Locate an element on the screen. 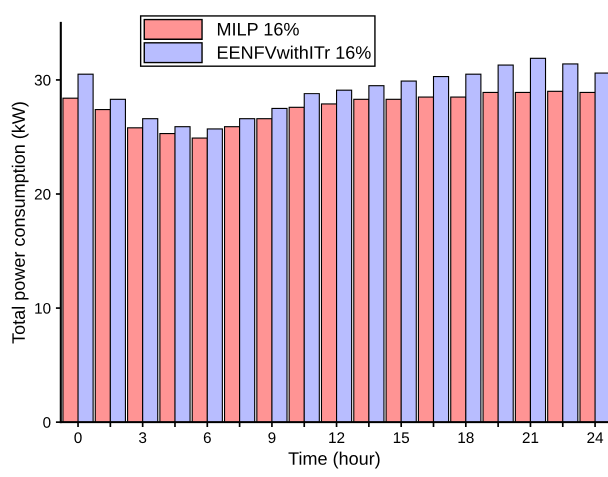  x-tick-label: 0 is located at coordinates (78, 438).